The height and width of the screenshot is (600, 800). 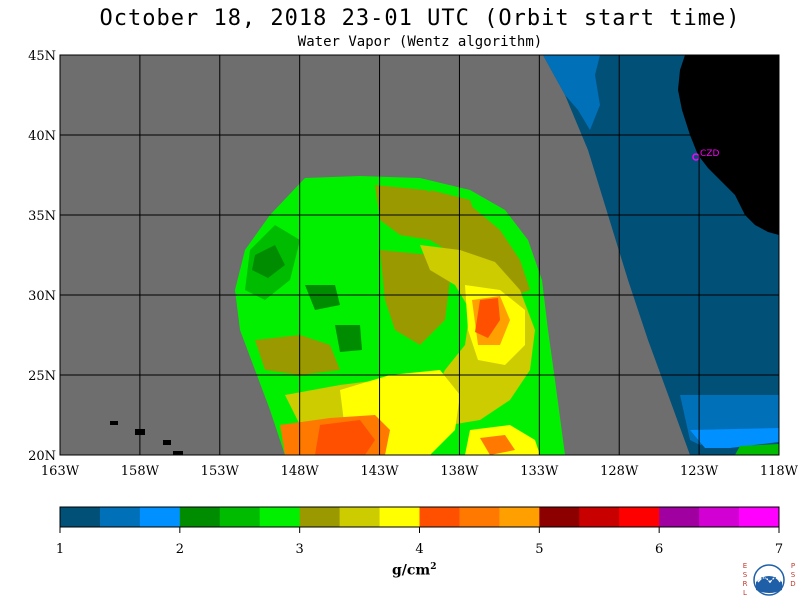 I want to click on lat-label: 45N, so click(x=42, y=56).